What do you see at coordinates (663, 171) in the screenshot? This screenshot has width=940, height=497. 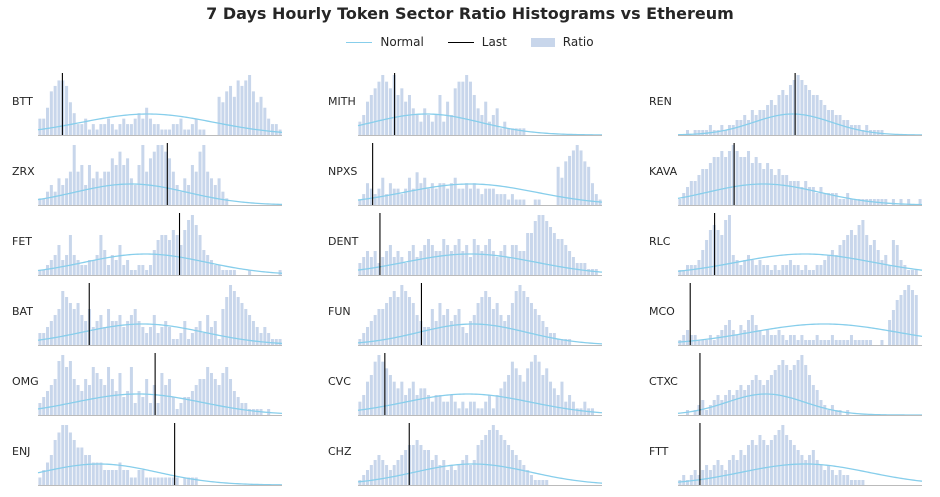 I see `panel-label-kava: KAVA` at bounding box center [663, 171].